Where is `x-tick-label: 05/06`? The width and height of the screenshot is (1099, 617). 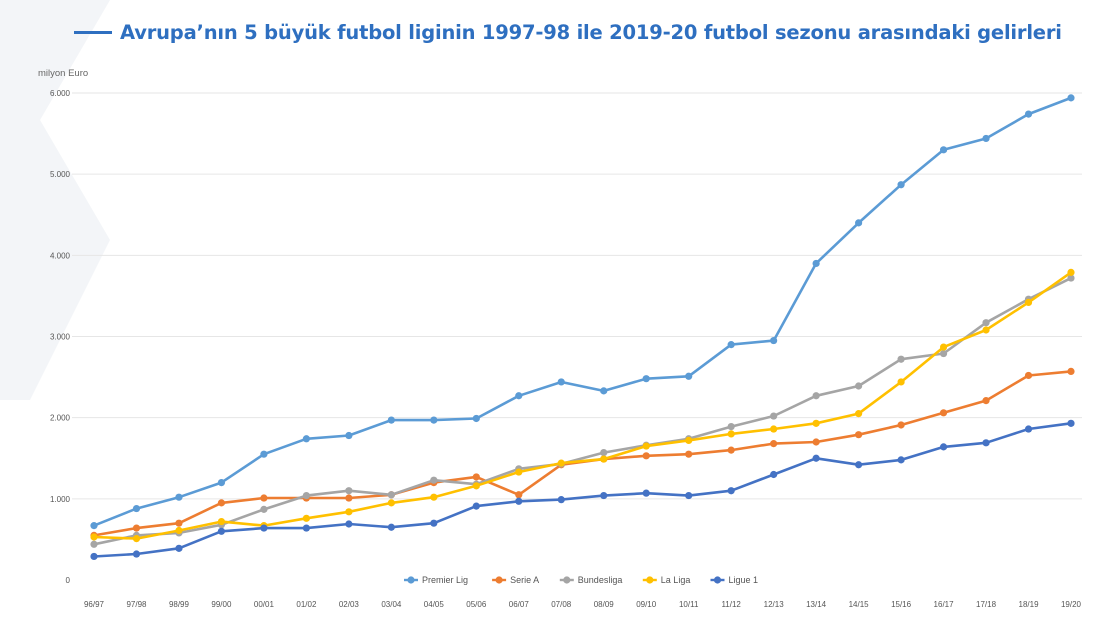
x-tick-label: 05/06 is located at coordinates (476, 604).